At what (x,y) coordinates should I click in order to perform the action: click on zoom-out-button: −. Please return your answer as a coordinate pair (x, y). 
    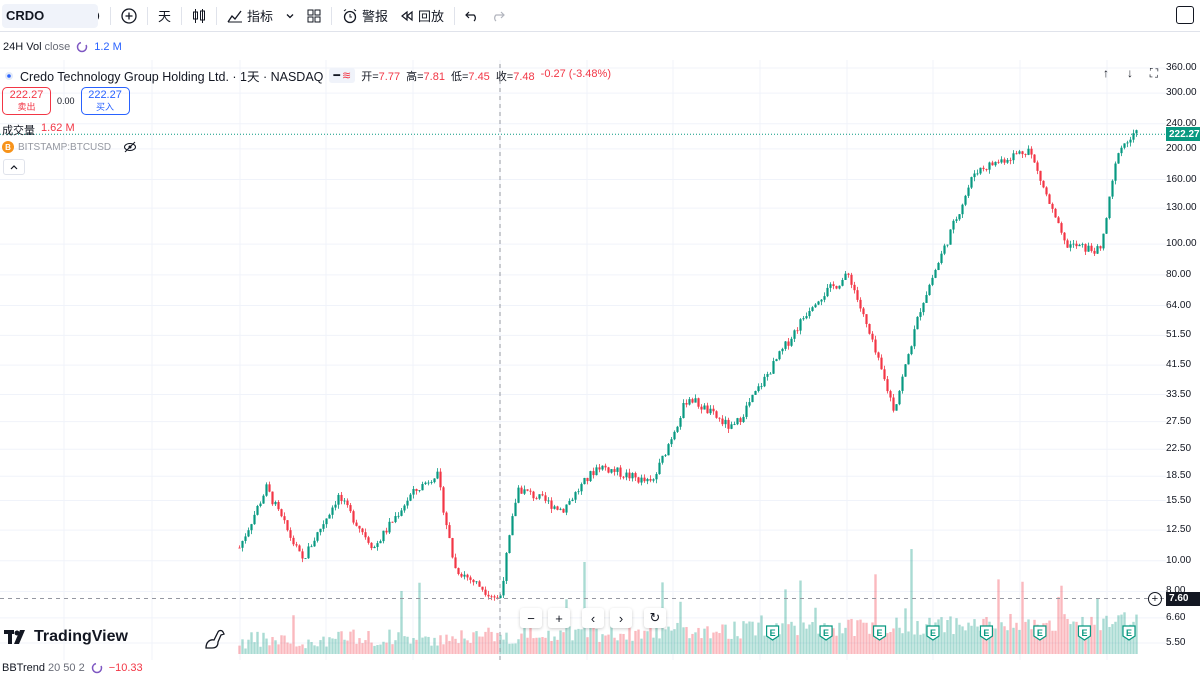
    Looking at the image, I should click on (531, 618).